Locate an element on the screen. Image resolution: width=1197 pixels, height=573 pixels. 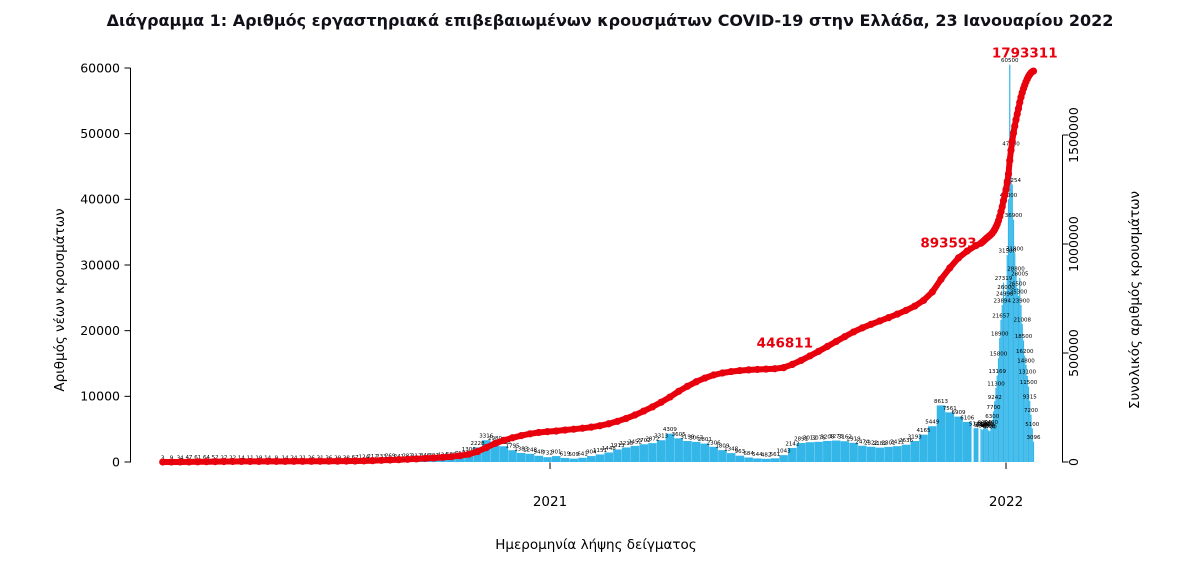
daily-cases-bar-label: 732 is located at coordinates (547, 454).